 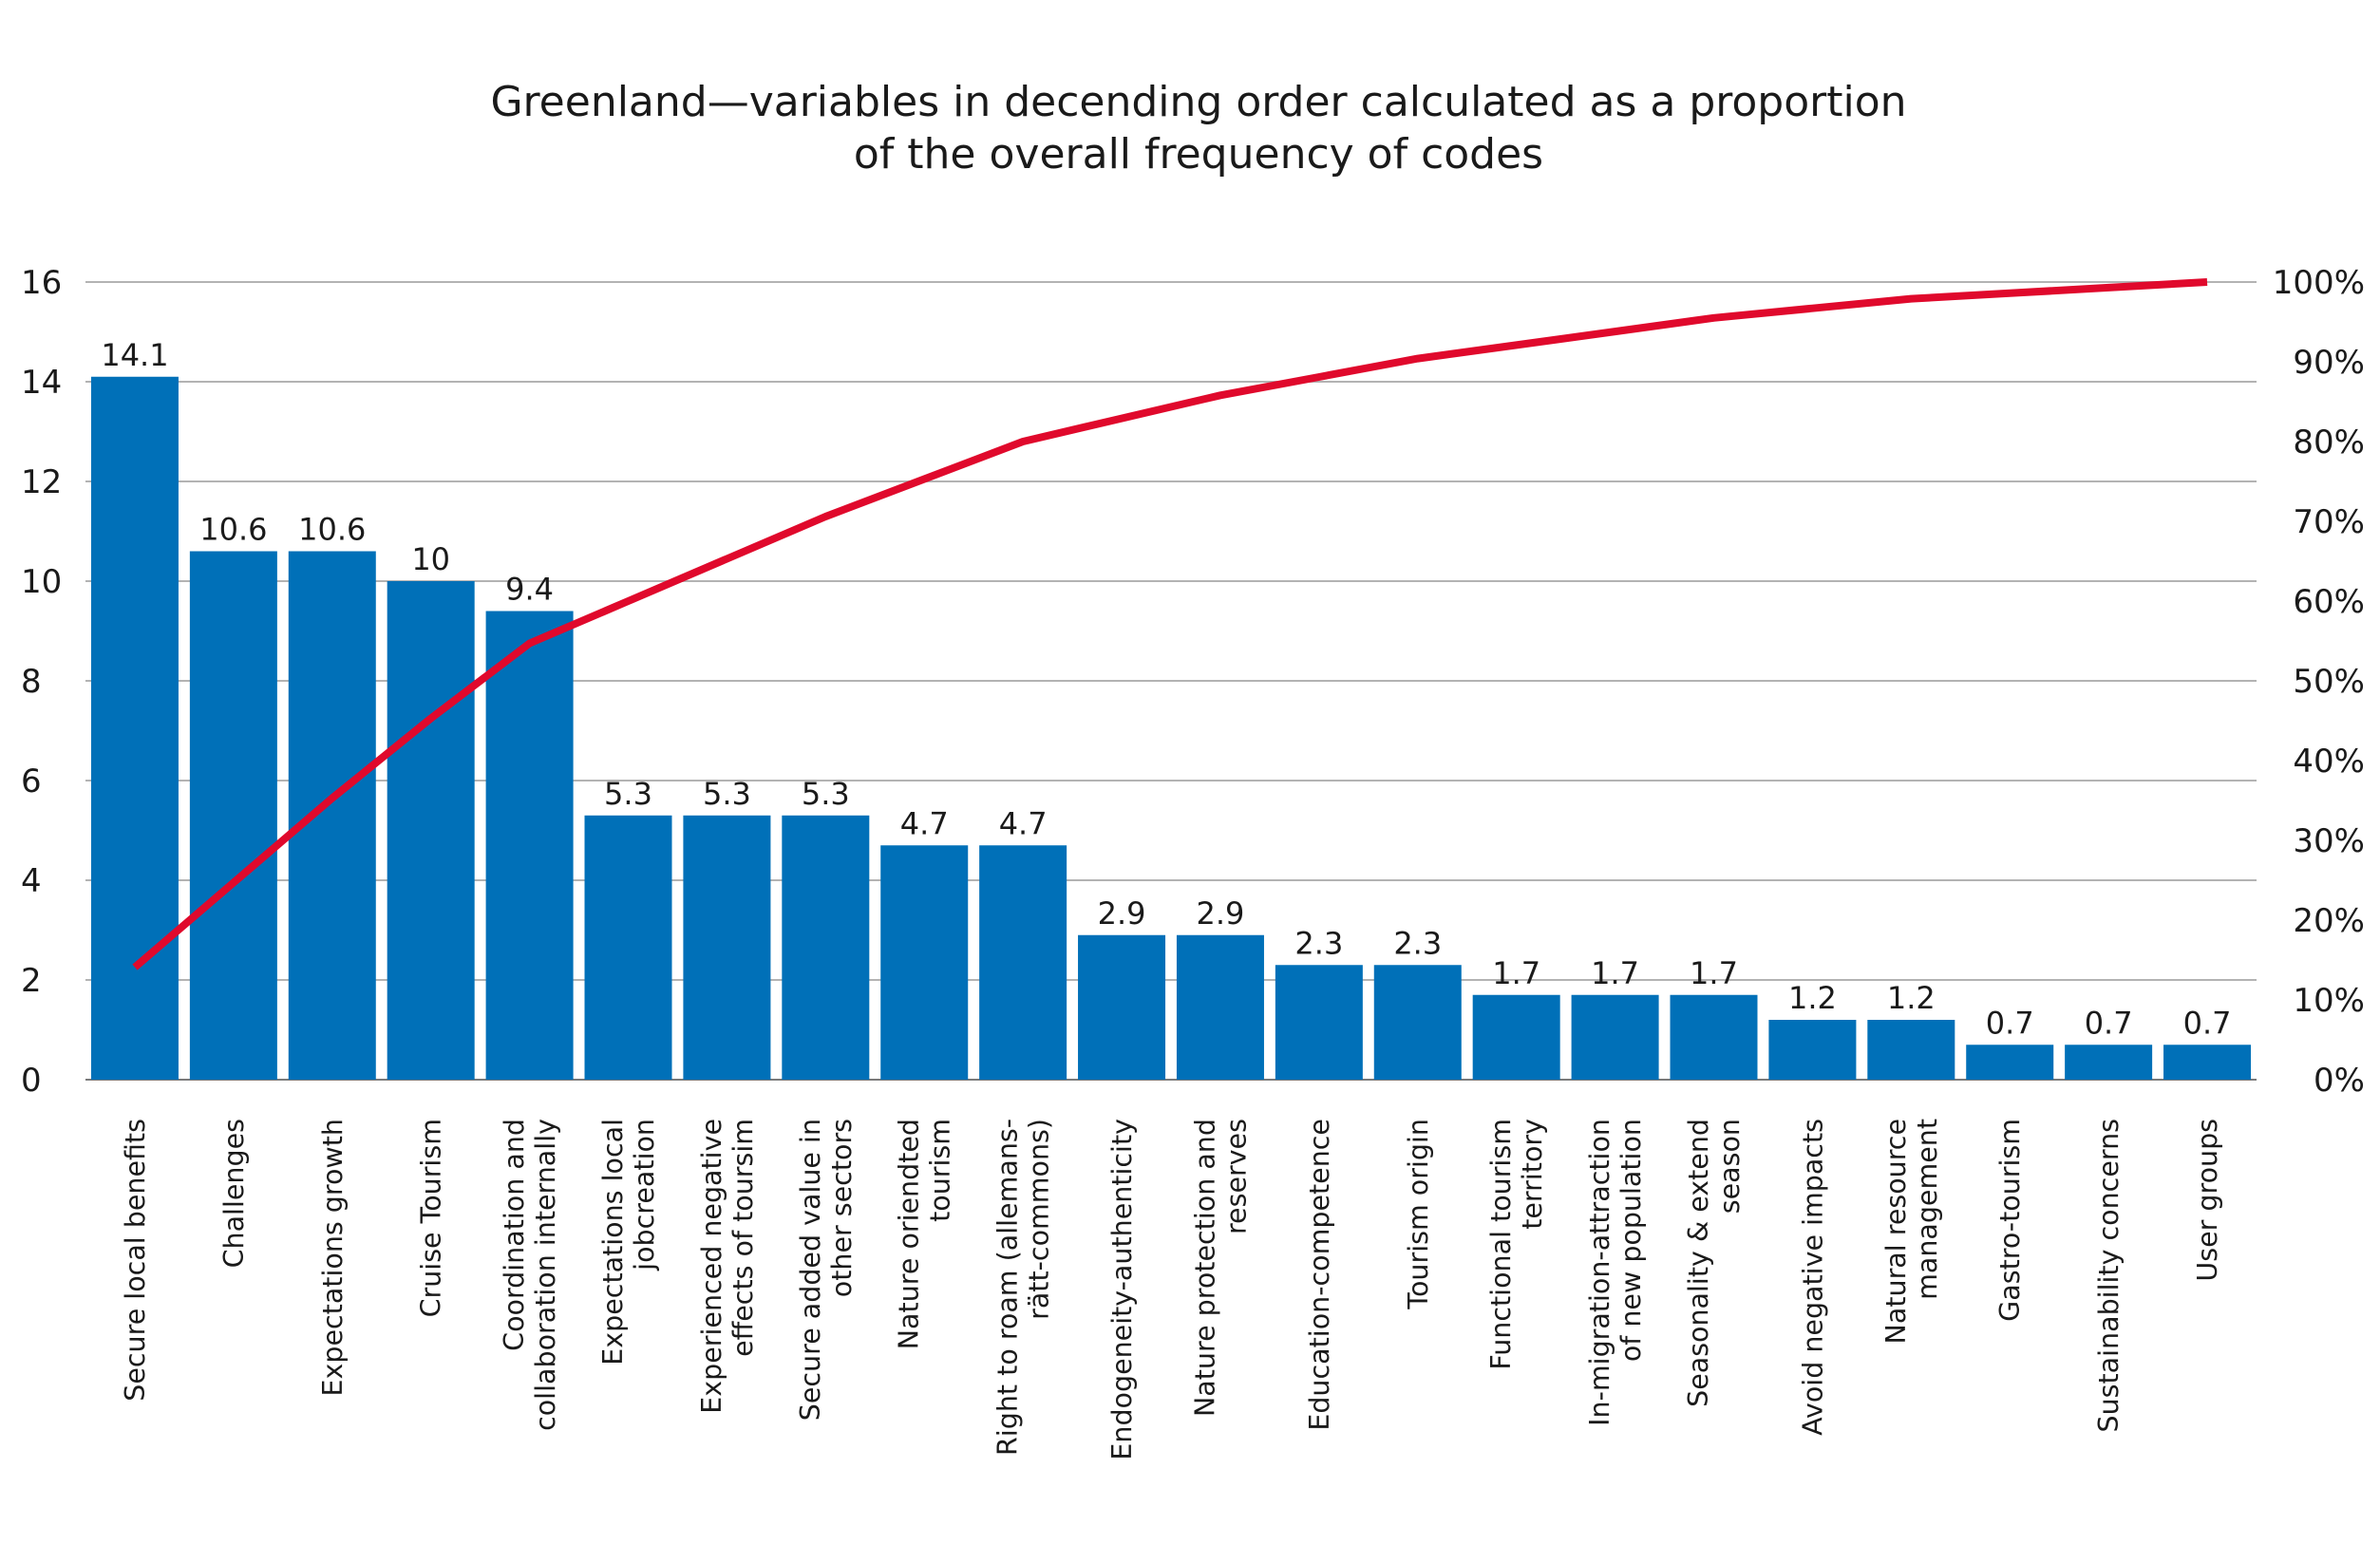 I want to click on category-label: Coordination and, so click(x=514, y=1235).